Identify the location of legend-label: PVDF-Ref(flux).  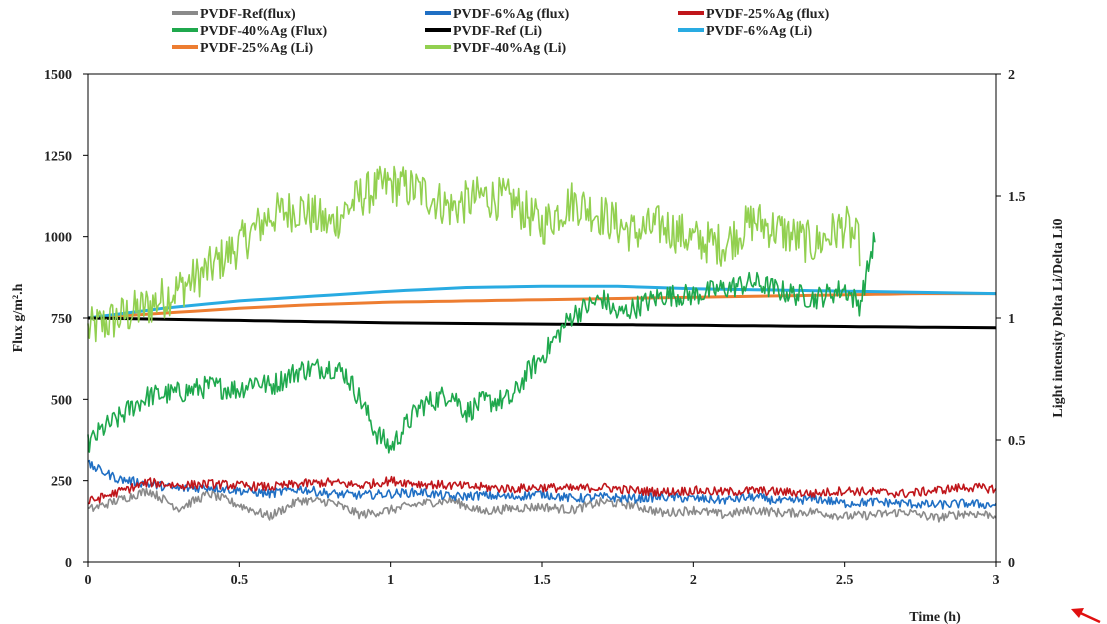
(248, 14).